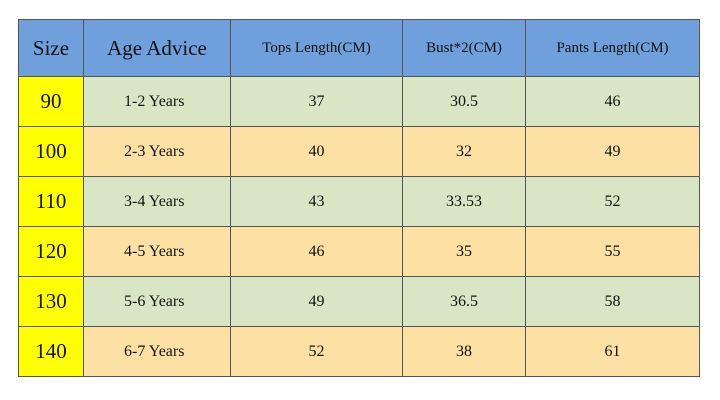  I want to click on size-cell: 110, so click(51, 201).